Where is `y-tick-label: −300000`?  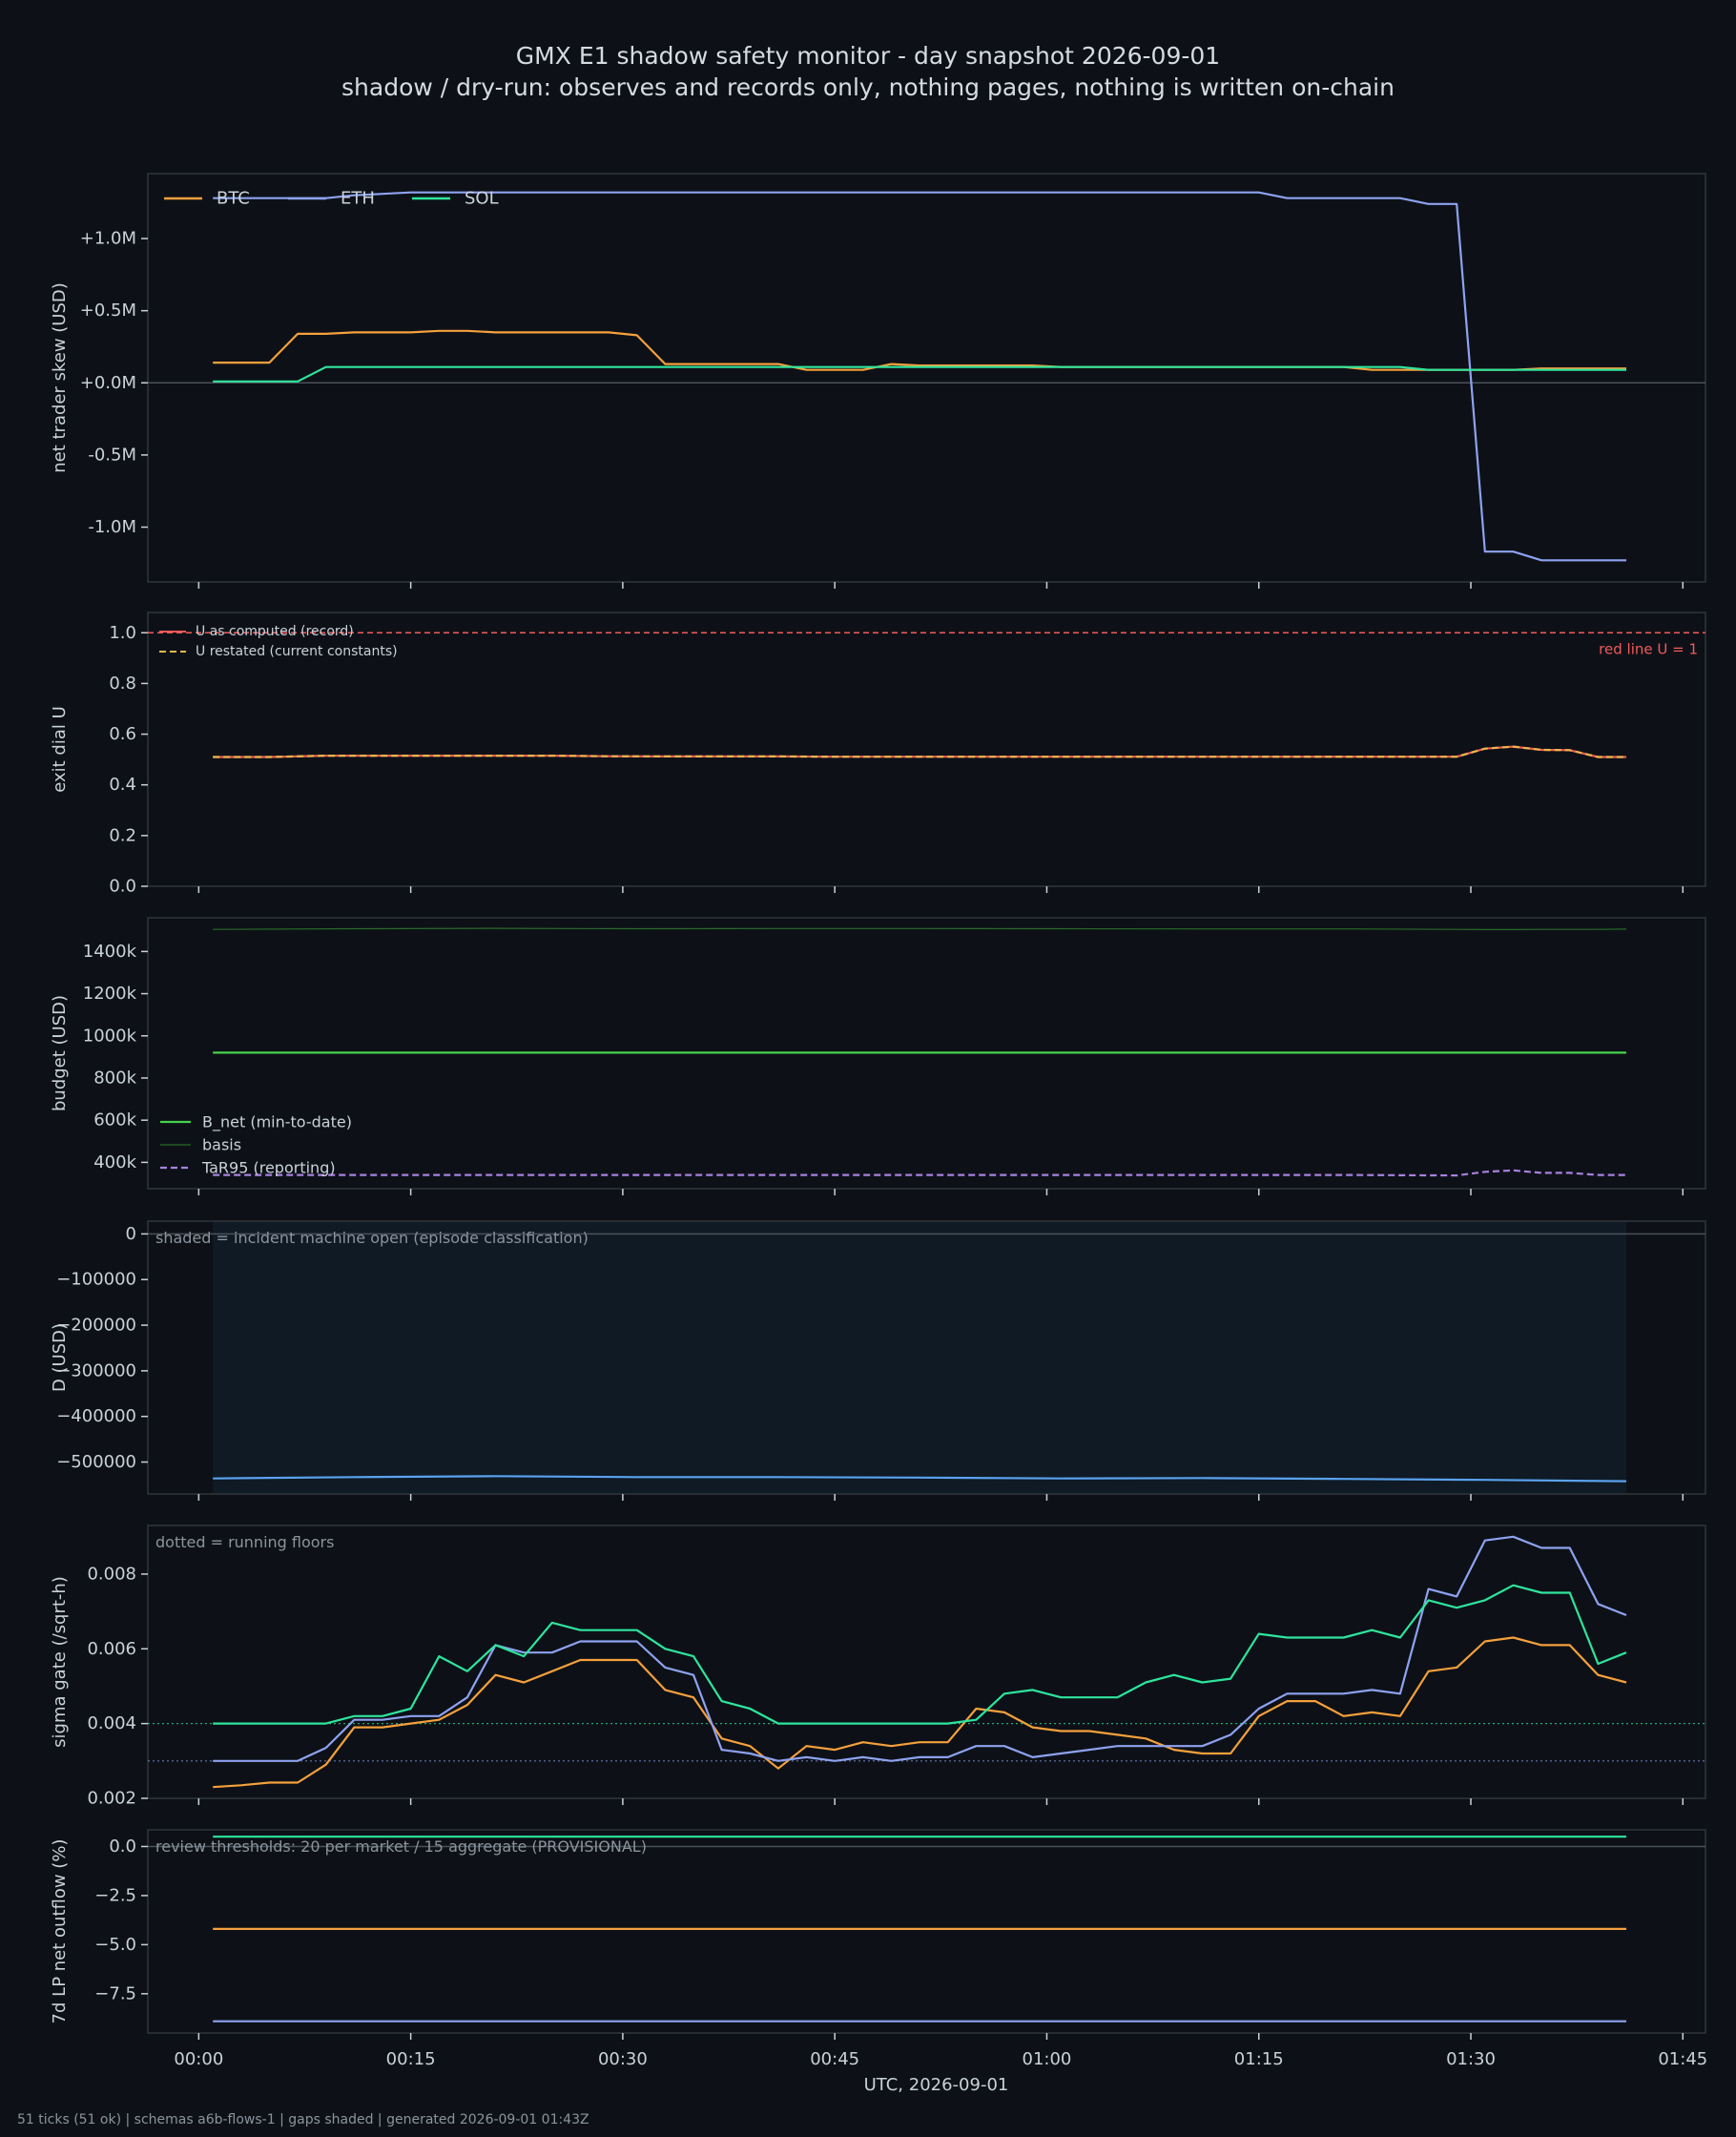
y-tick-label: −300000 is located at coordinates (96, 1370).